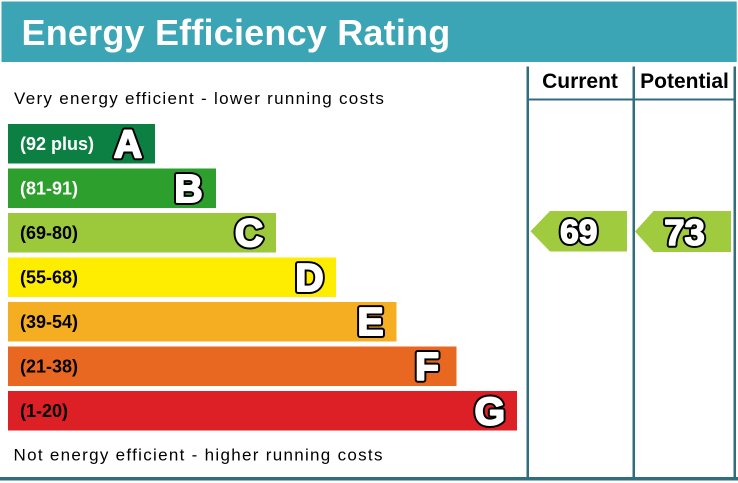 This screenshot has width=738, height=483. Describe the element at coordinates (57, 144) in the screenshot. I see `svg-text: (92 plus)` at that location.